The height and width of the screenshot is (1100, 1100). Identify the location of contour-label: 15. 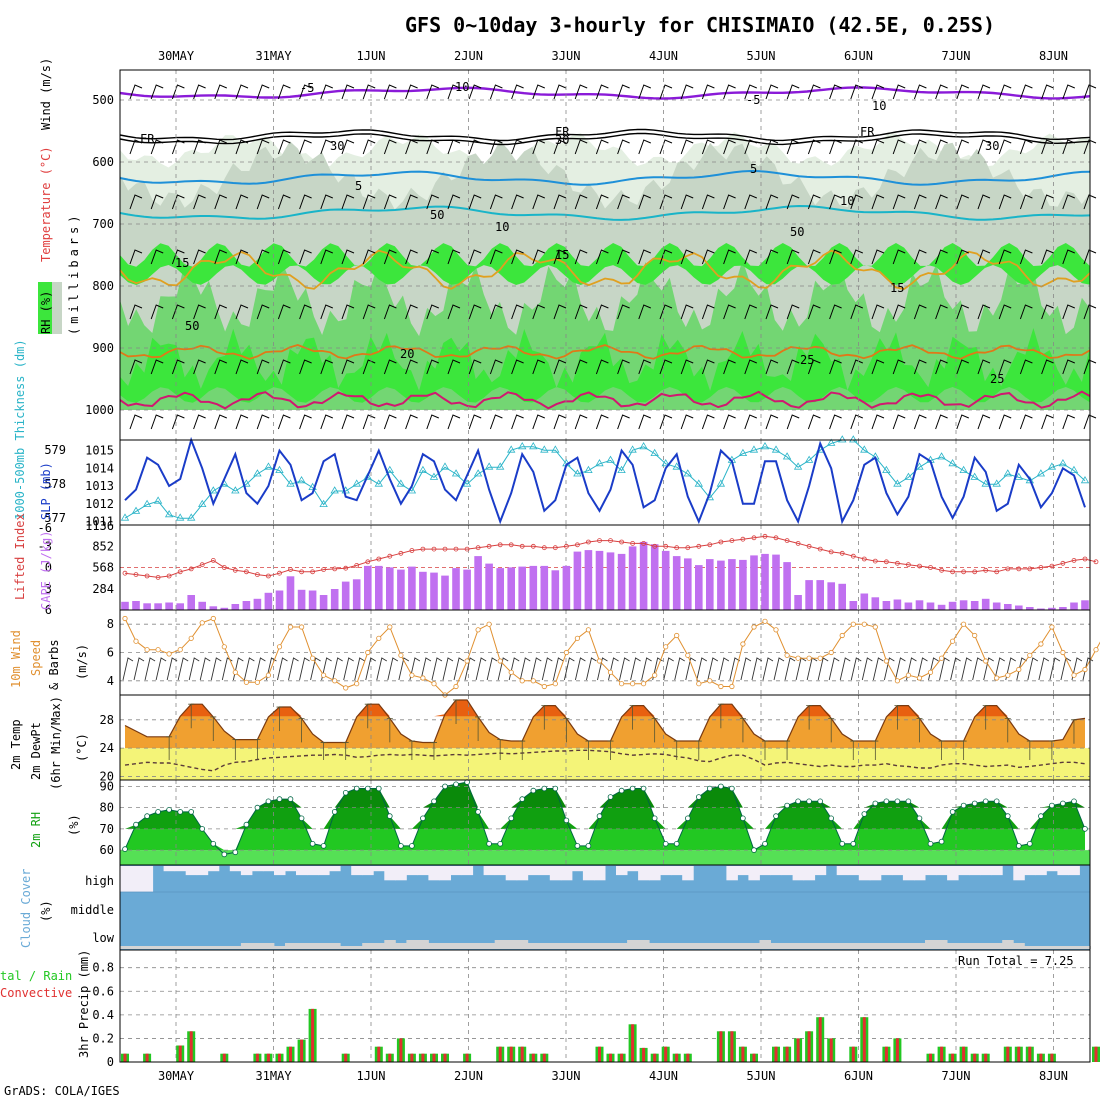
(562, 255).